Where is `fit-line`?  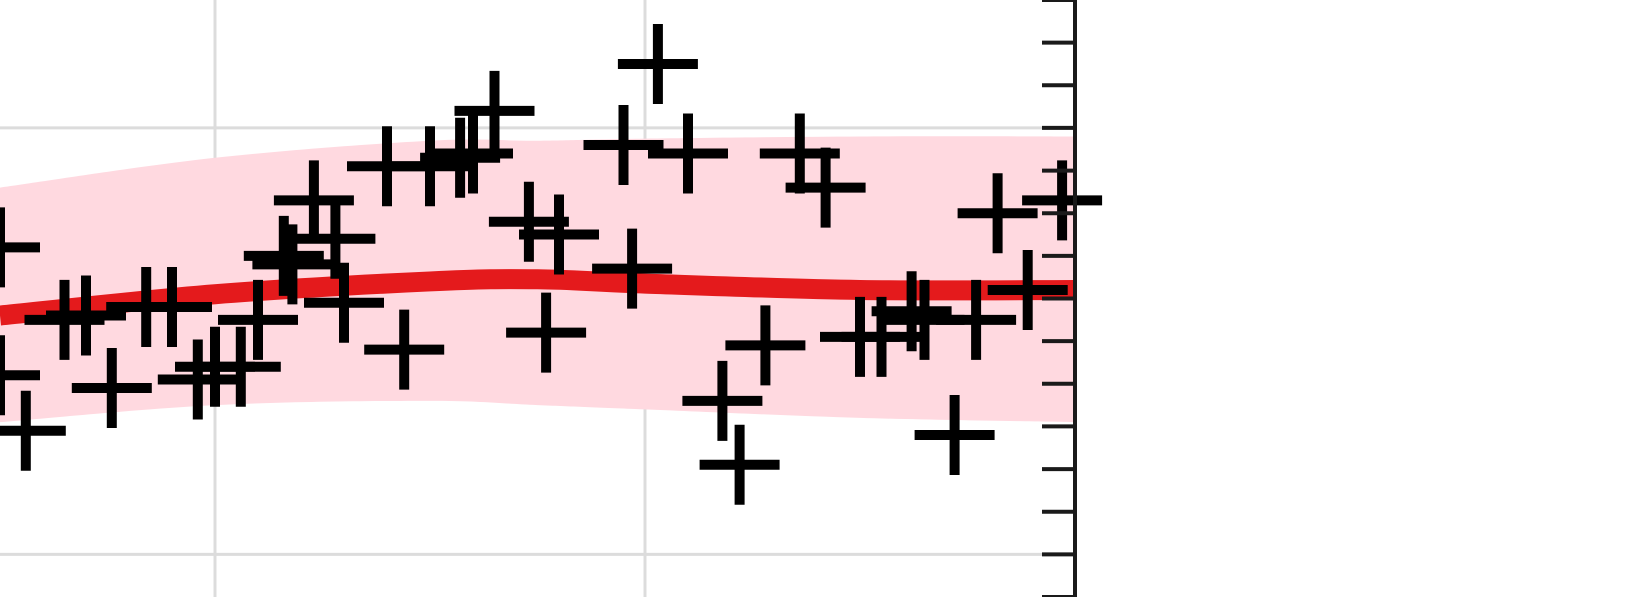 fit-line is located at coordinates (538, 297).